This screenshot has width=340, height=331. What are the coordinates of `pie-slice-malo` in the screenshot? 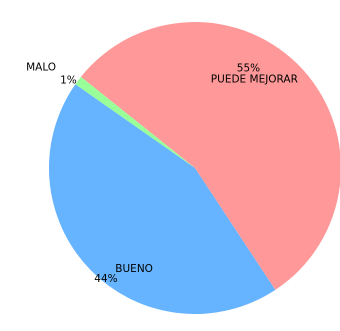 It's located at (135, 122).